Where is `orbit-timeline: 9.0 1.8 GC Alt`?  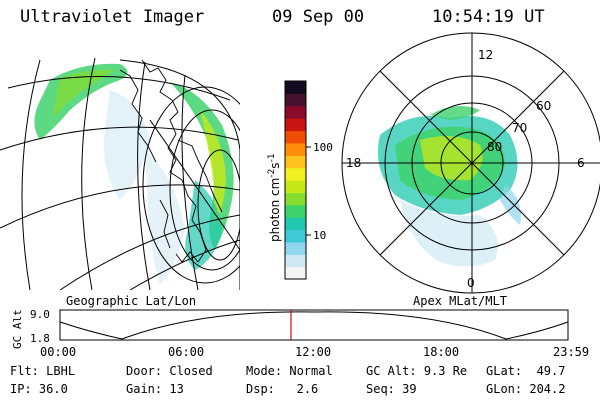
orbit-timeline: 9.0 1.8 GC Alt is located at coordinates (290, 328).